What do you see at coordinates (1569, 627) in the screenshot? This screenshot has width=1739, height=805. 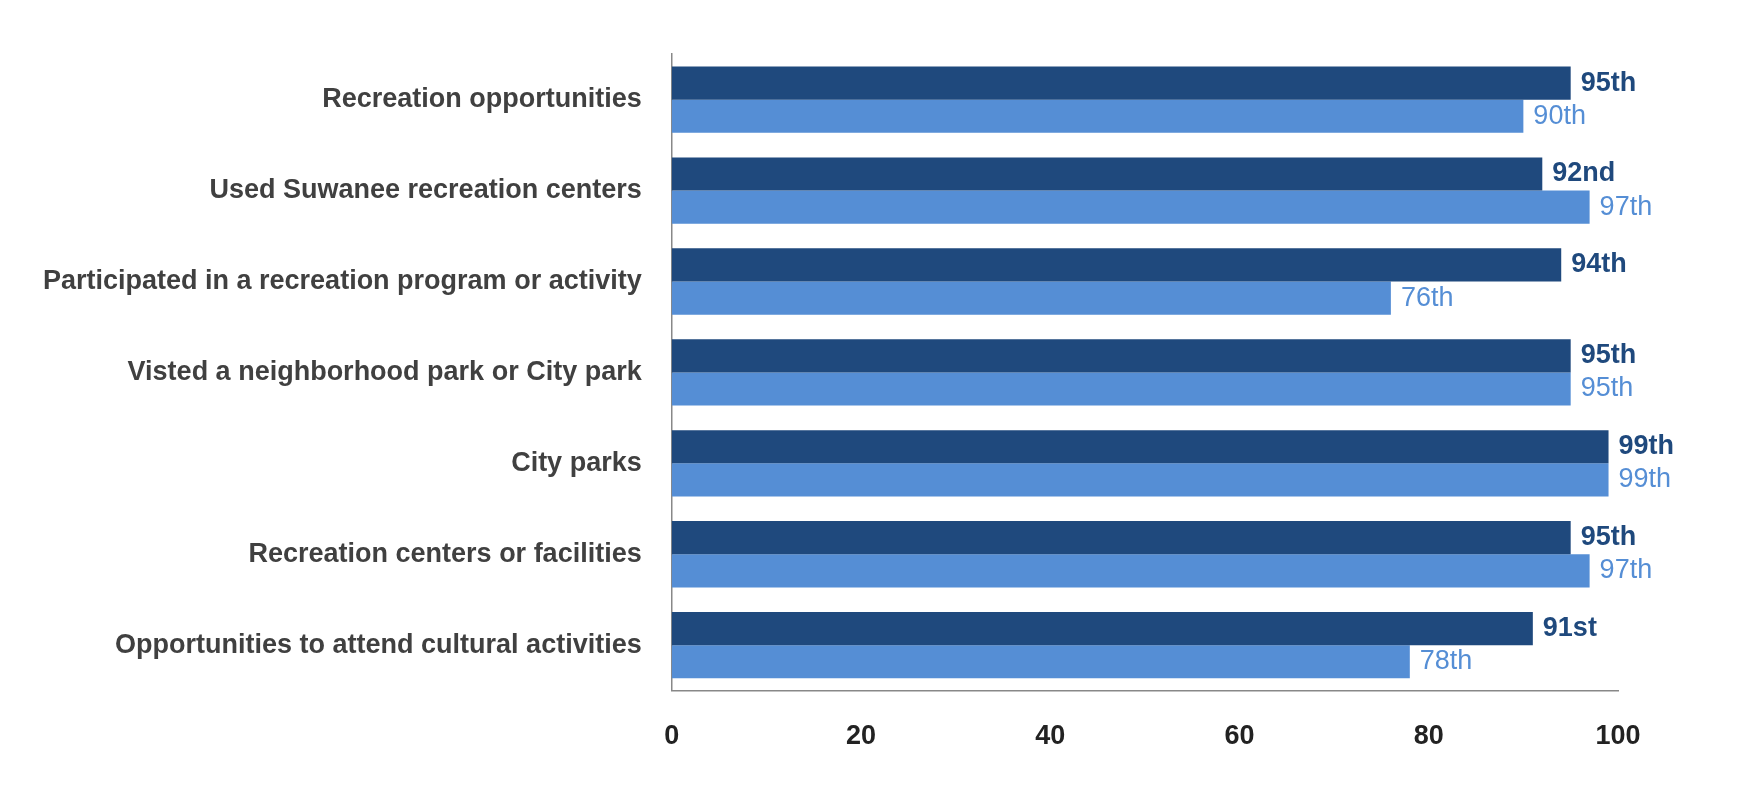 I see `data-label: 91st` at bounding box center [1569, 627].